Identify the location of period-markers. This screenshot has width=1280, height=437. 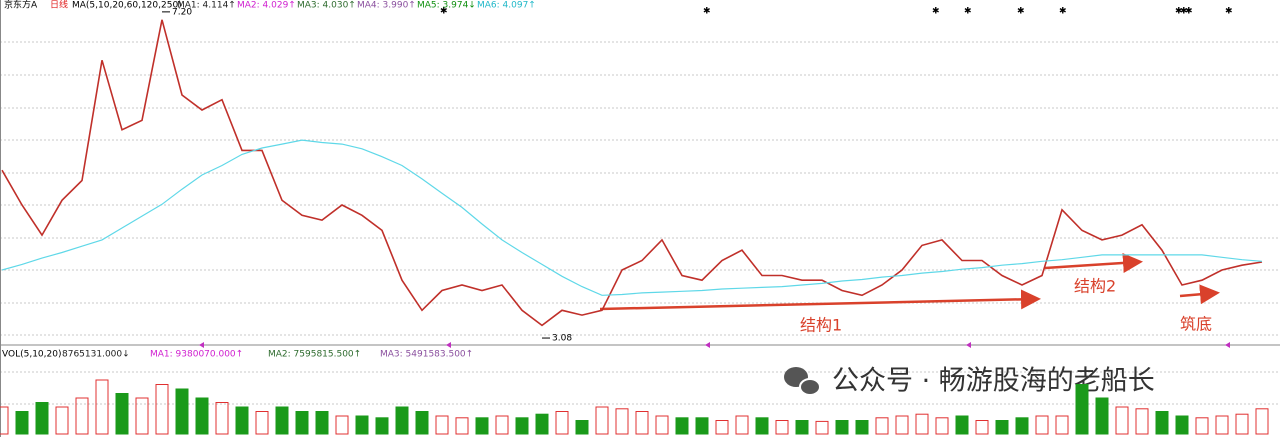
(714, 345).